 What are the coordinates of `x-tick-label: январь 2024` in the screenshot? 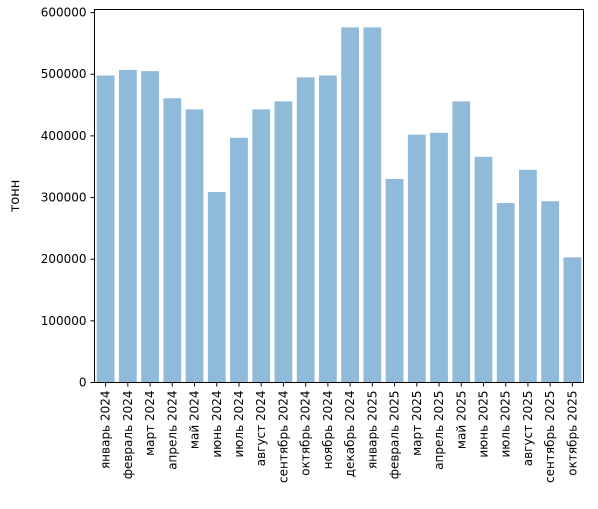 It's located at (106, 430).